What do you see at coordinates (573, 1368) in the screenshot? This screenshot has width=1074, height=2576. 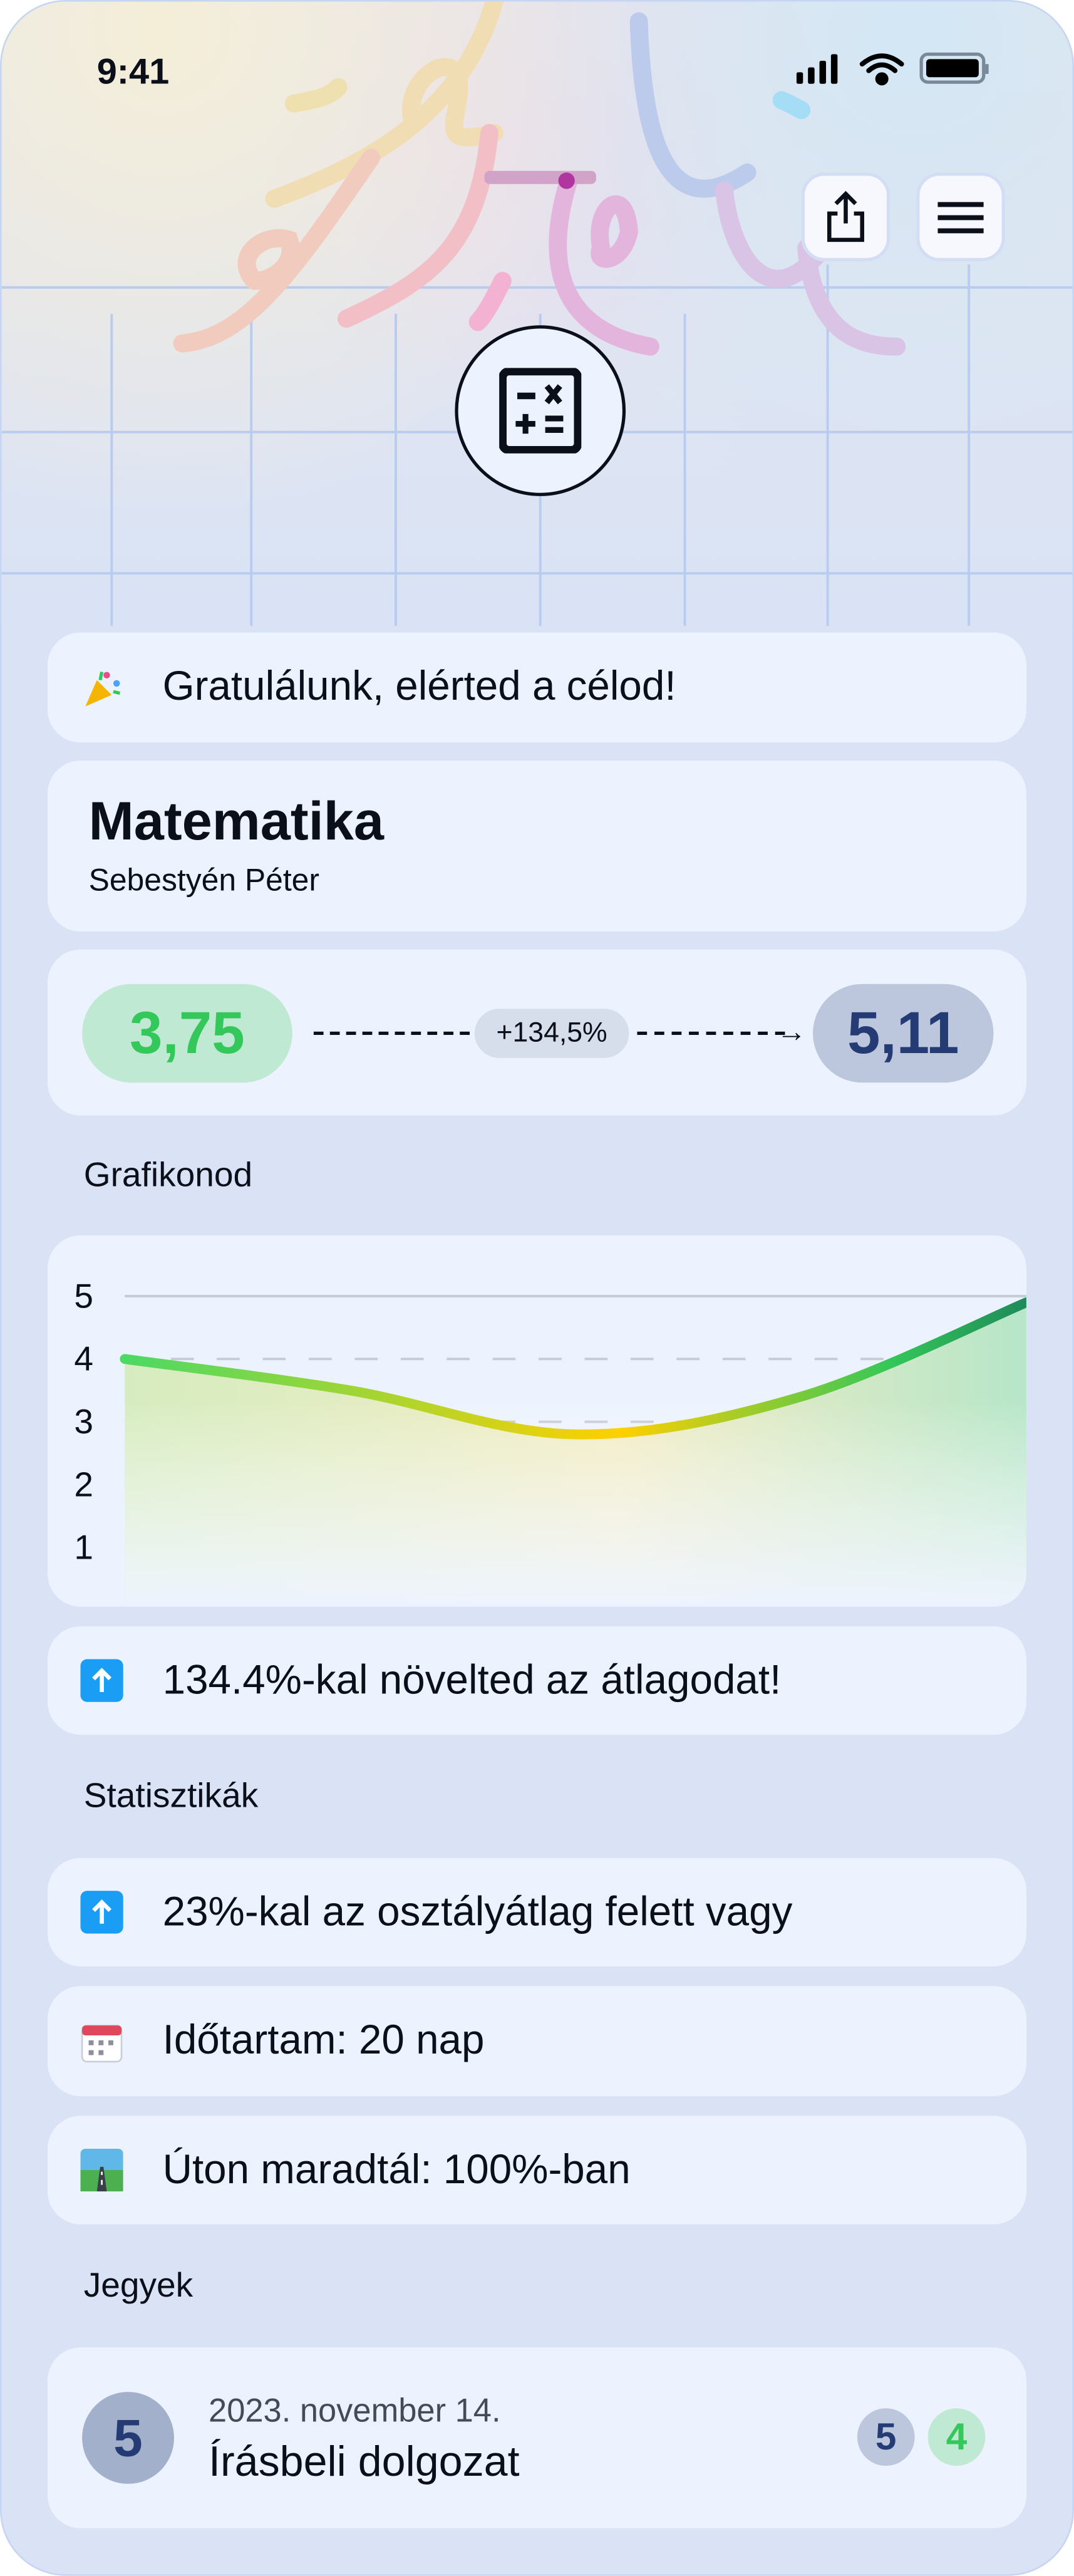 I see `chart-line` at bounding box center [573, 1368].